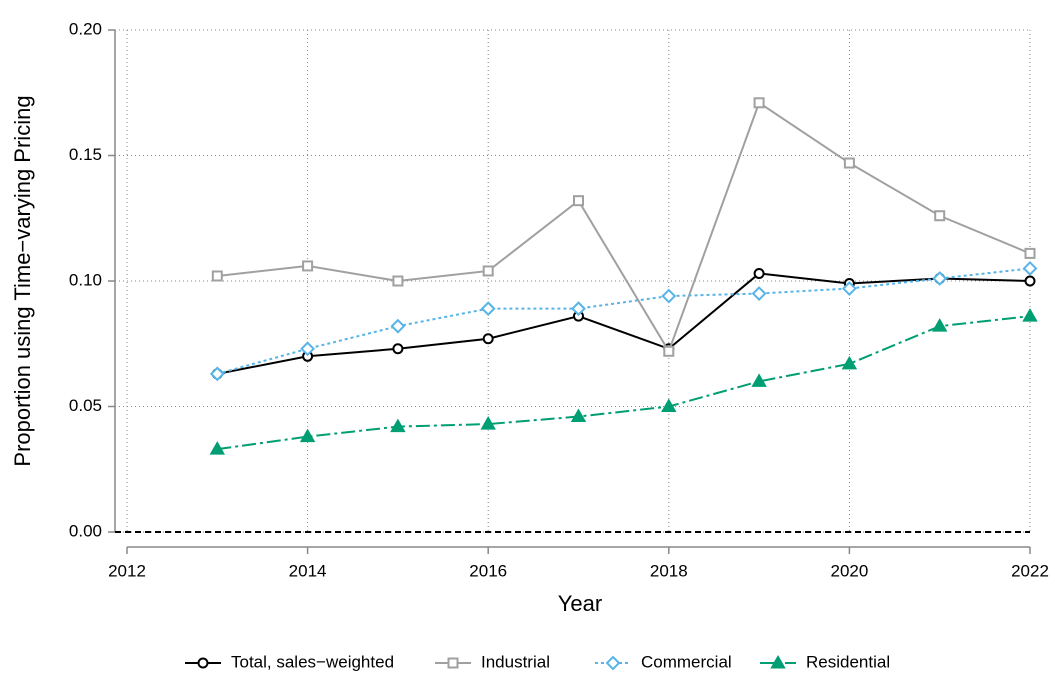  What do you see at coordinates (22, 280) in the screenshot?
I see `y-axis-title: Proportion using Time−varying Pricing` at bounding box center [22, 280].